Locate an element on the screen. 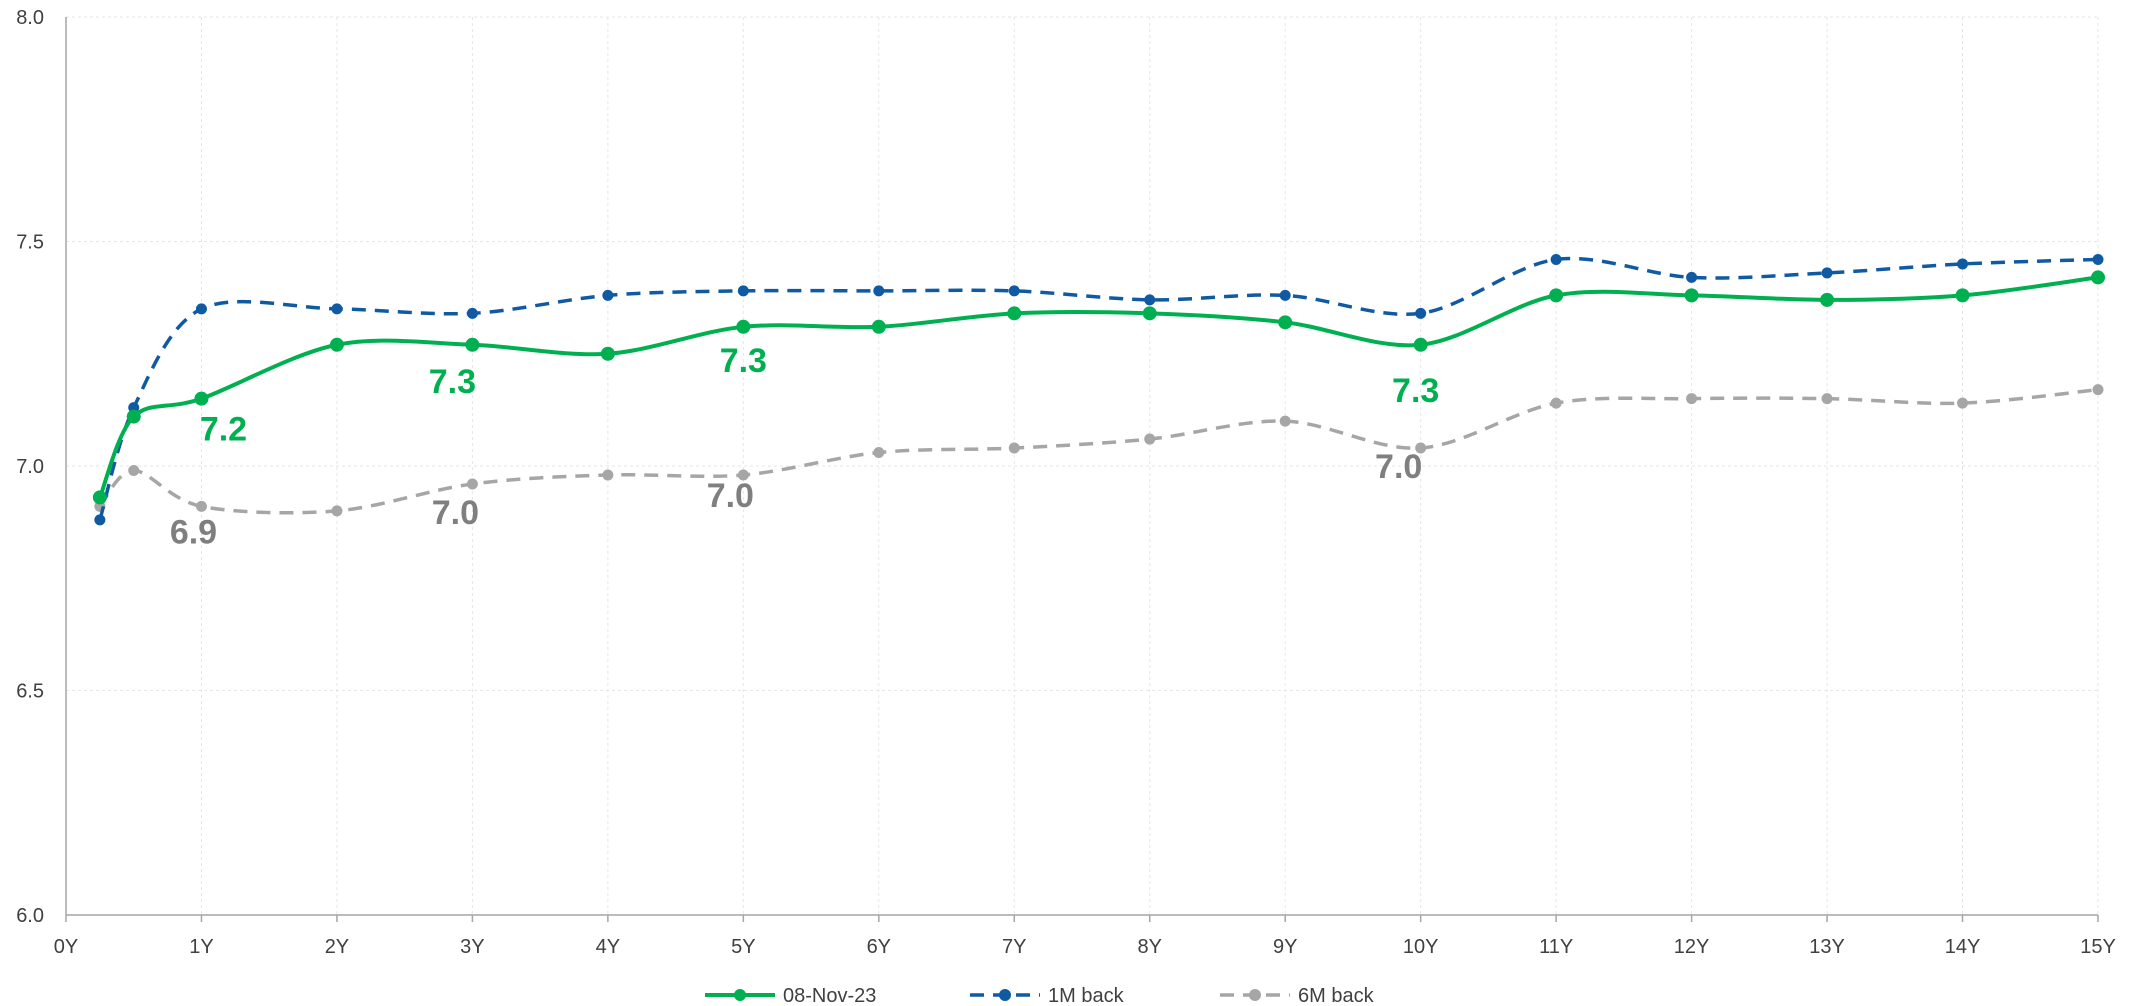  y-tick-label: 7.0 is located at coordinates (30, 467).